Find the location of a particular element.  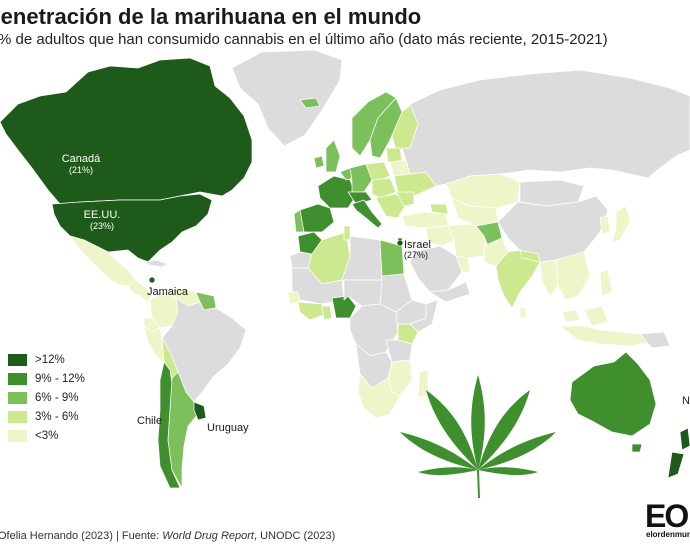

legend-label: 9% - 12% is located at coordinates (60, 378).